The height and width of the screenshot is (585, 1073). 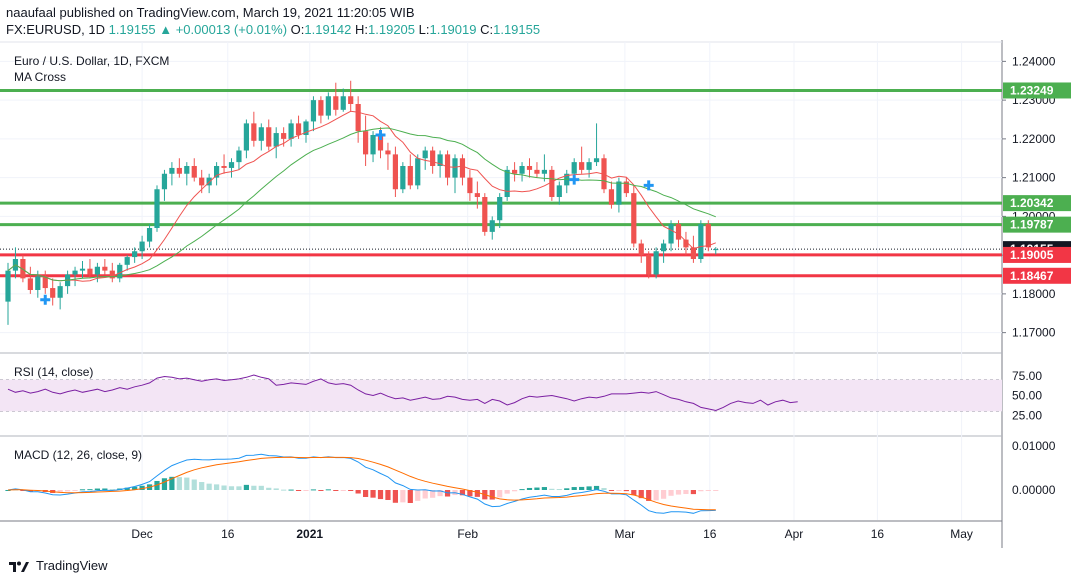 I want to click on close-value: 1.19155, so click(x=517, y=29).